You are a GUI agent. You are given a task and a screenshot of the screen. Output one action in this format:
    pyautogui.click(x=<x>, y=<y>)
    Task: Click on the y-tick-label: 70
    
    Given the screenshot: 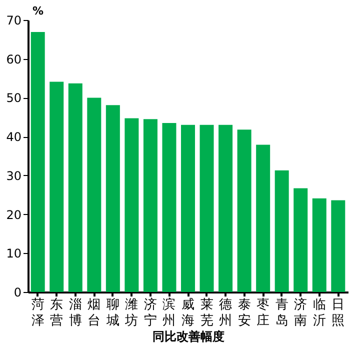 What is the action you would take?
    pyautogui.click(x=14, y=21)
    